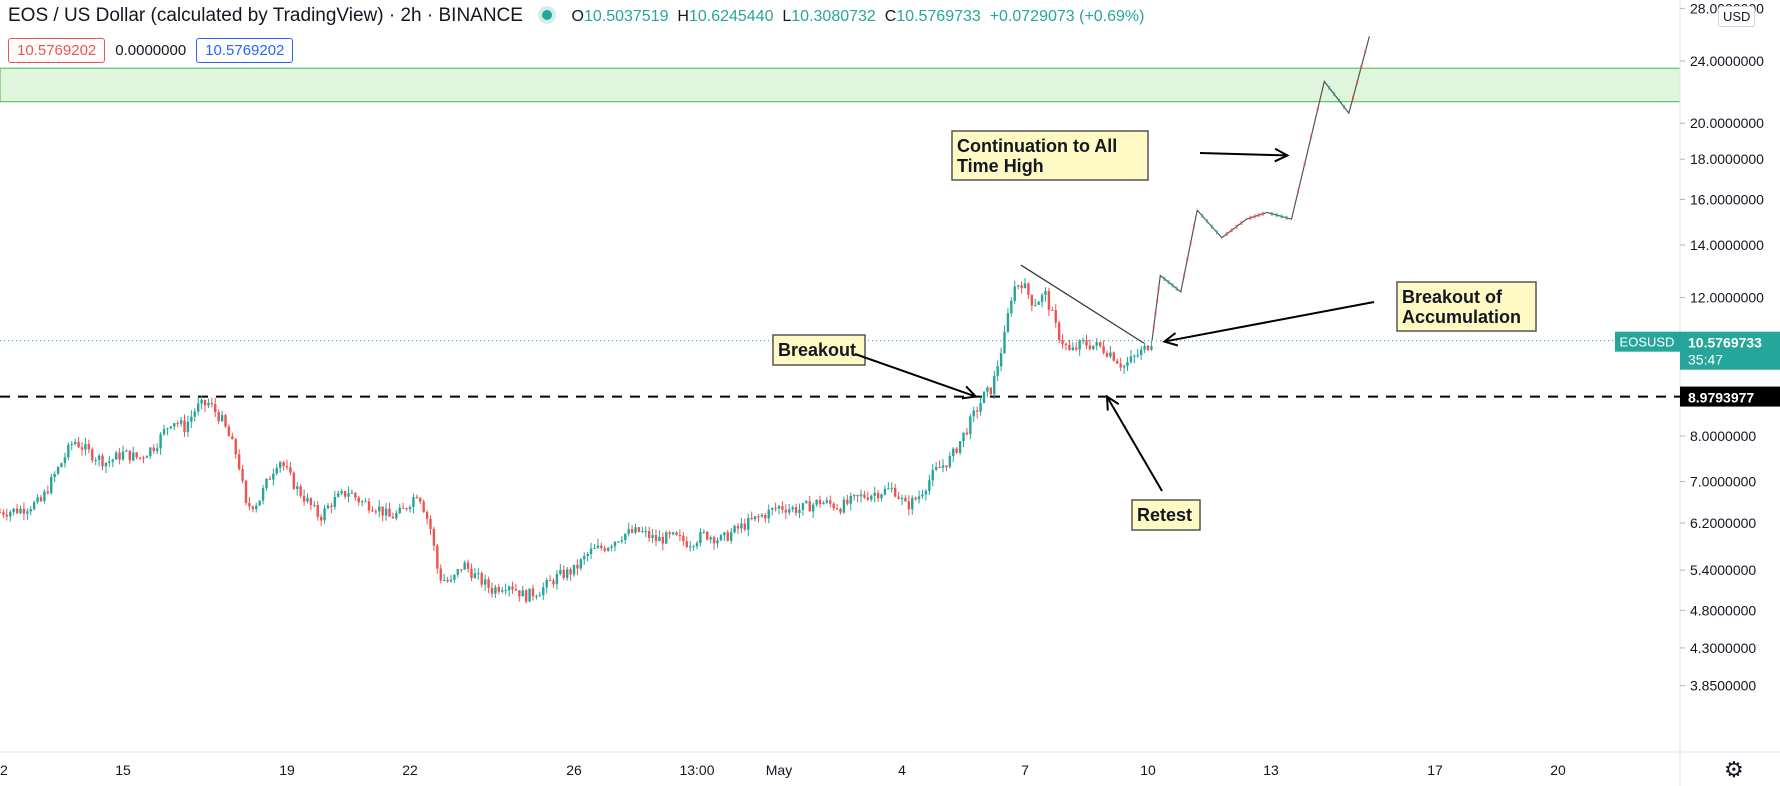  What do you see at coordinates (1067, 16) in the screenshot?
I see `change-value: +0.0729073 (+0.69%)` at bounding box center [1067, 16].